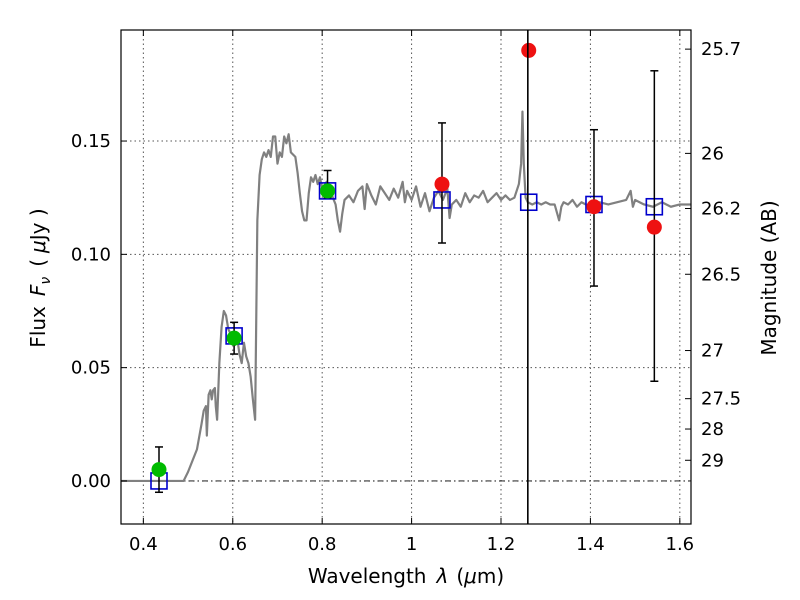  I want to click on x-tick-label: 1.6, so click(680, 544).